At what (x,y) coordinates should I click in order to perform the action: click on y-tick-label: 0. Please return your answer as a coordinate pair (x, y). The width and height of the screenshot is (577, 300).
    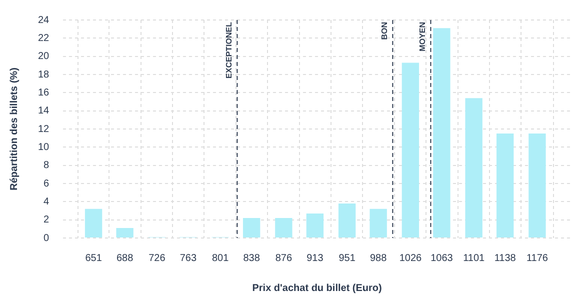
    Looking at the image, I should click on (47, 238).